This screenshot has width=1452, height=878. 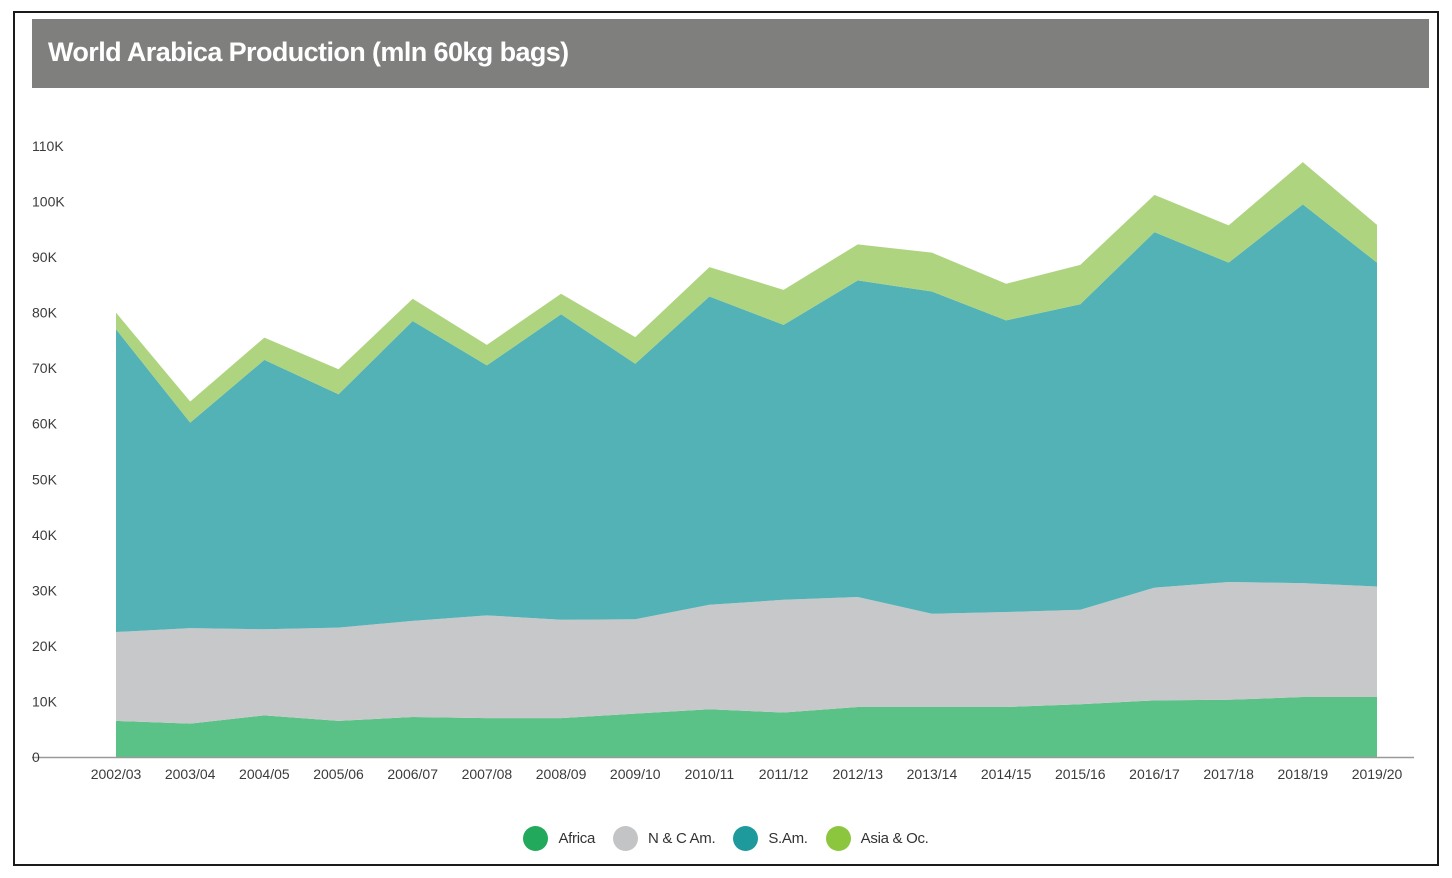 What do you see at coordinates (190, 774) in the screenshot?
I see `x-tick-label: 2003/04` at bounding box center [190, 774].